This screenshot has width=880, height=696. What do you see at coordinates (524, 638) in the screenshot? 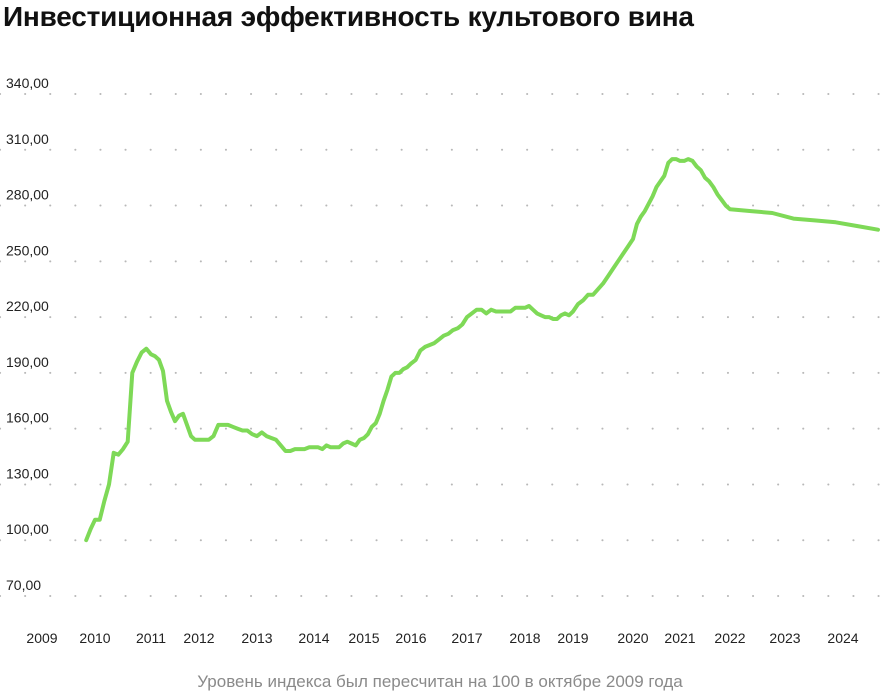
I see `x-tick-label: 2018` at bounding box center [524, 638].